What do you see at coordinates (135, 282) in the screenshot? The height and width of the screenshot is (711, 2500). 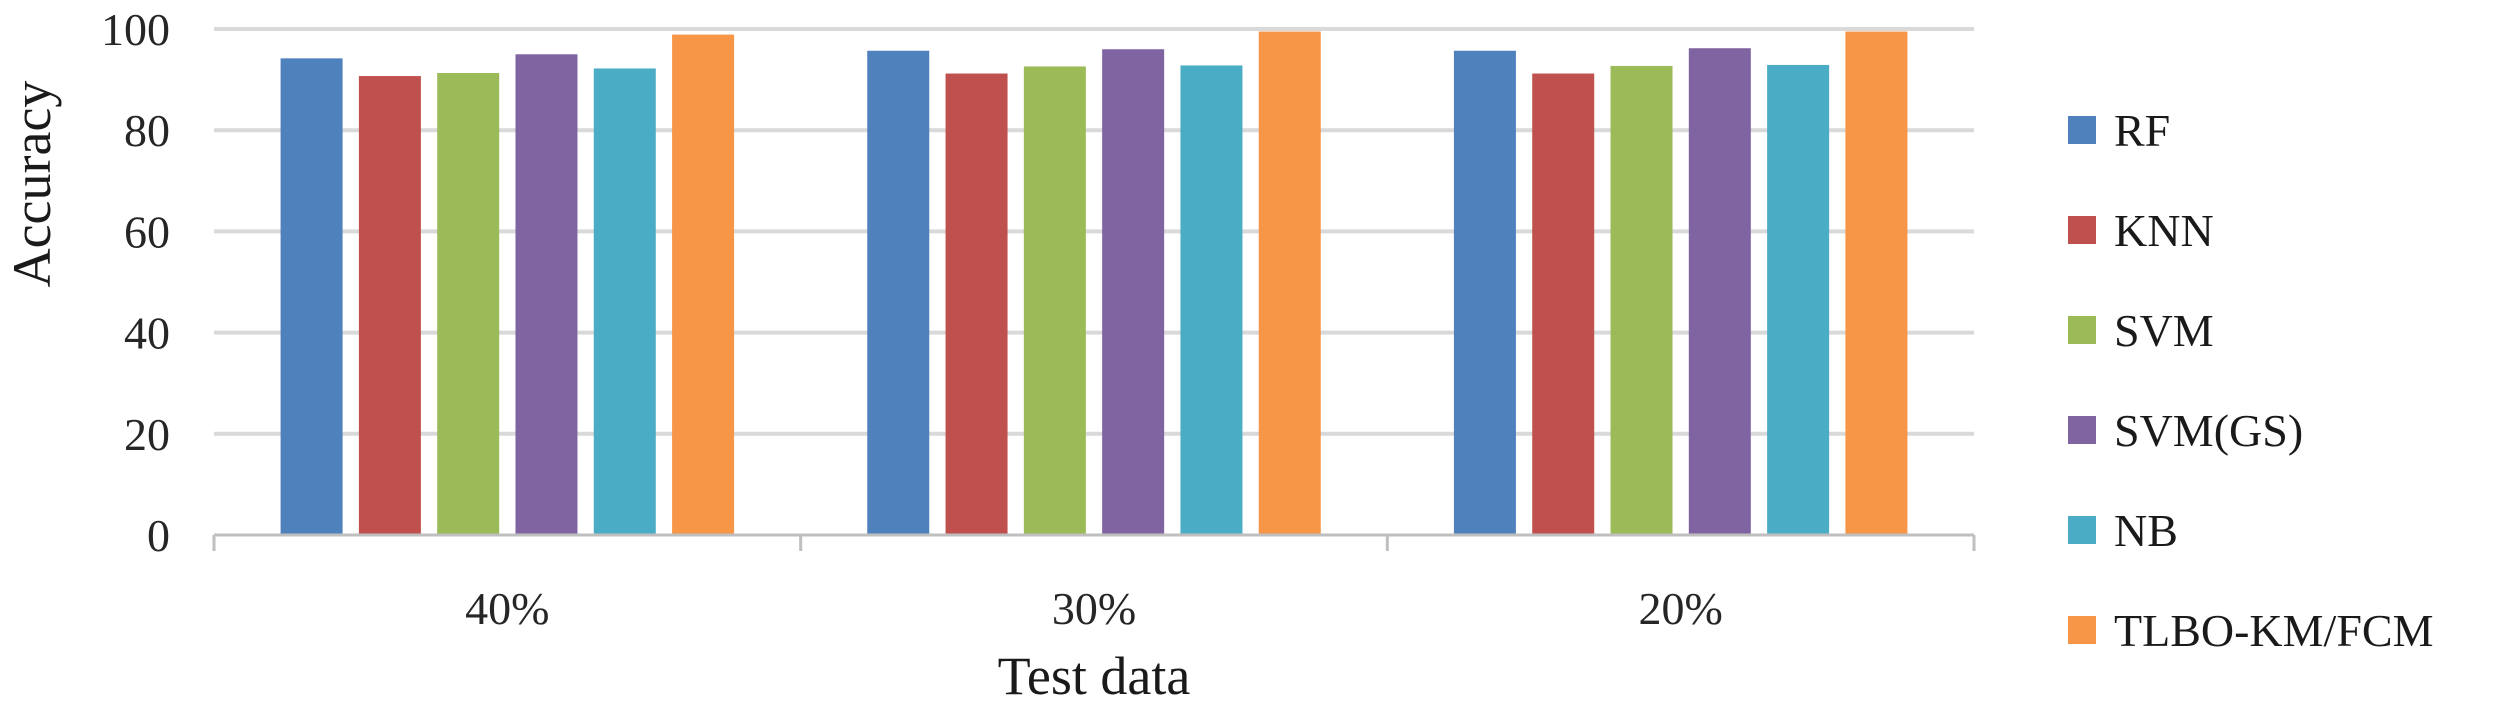 I see `y-tick-labels: 0 20 40 60 80 100` at bounding box center [135, 282].